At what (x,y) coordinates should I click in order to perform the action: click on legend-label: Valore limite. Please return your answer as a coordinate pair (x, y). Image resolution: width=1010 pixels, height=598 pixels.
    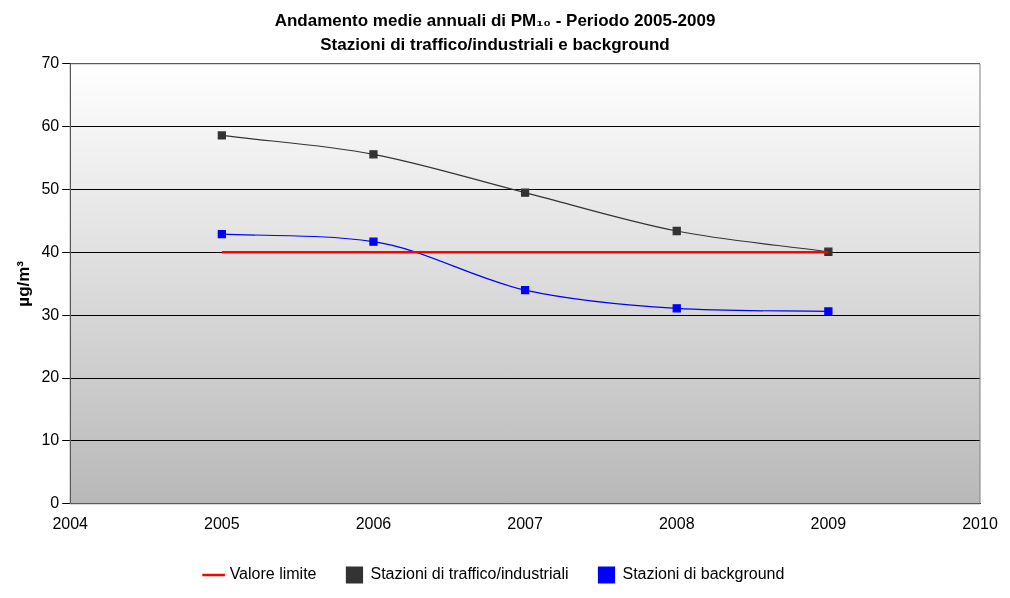
    Looking at the image, I should click on (273, 574).